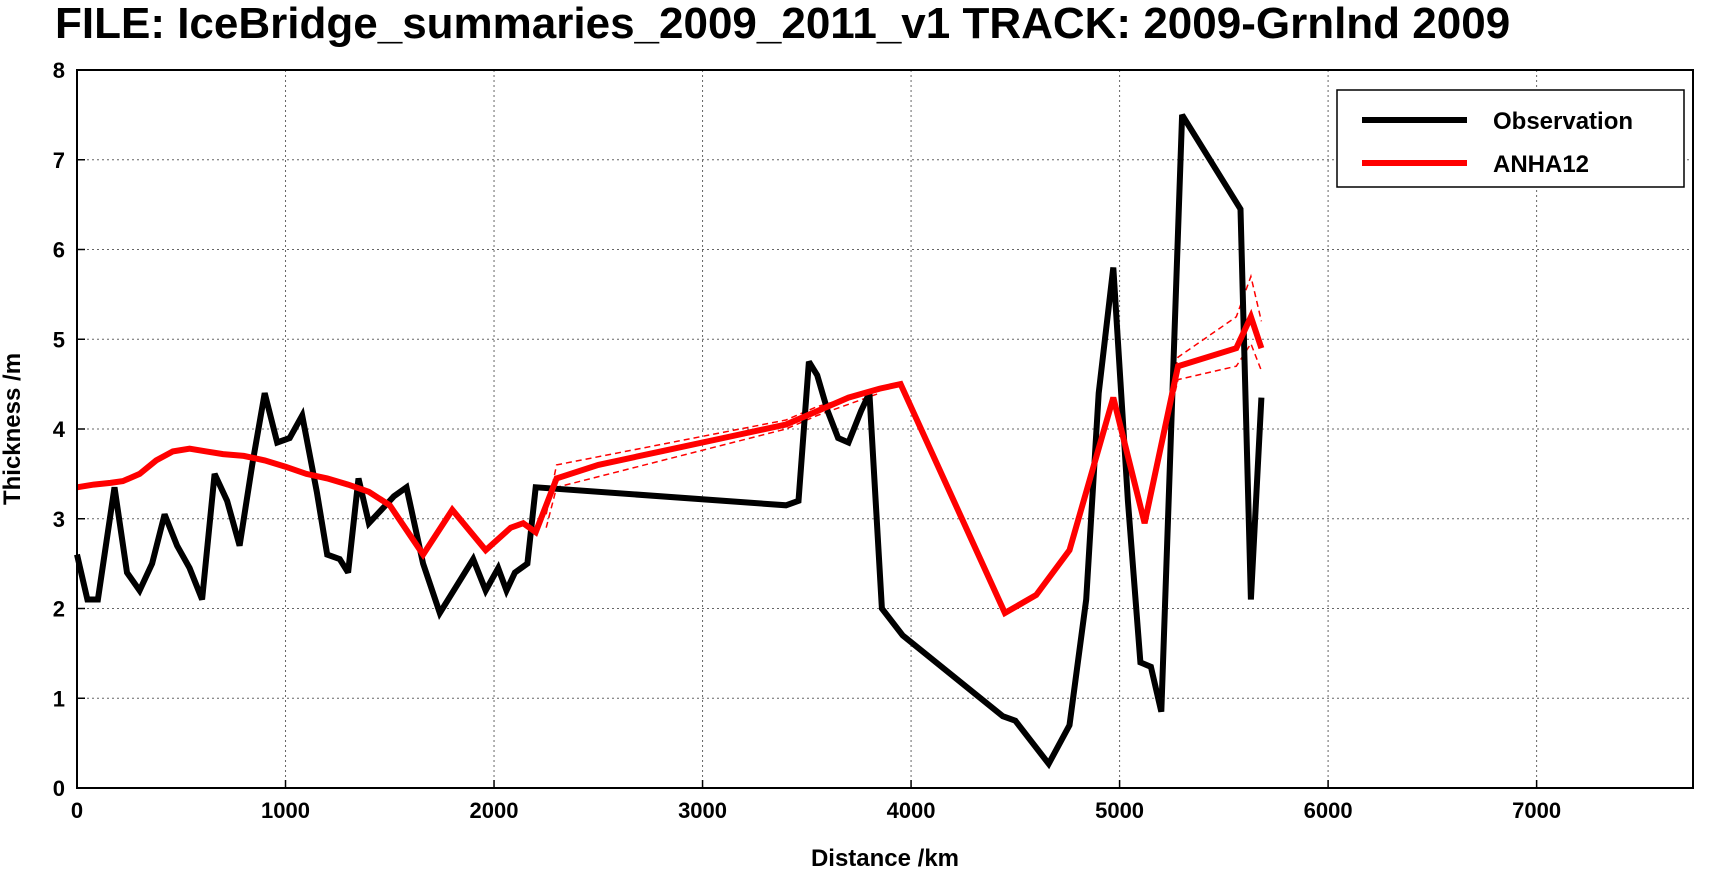  Describe the element at coordinates (702, 810) in the screenshot. I see `x-tick-label: 3000` at that location.